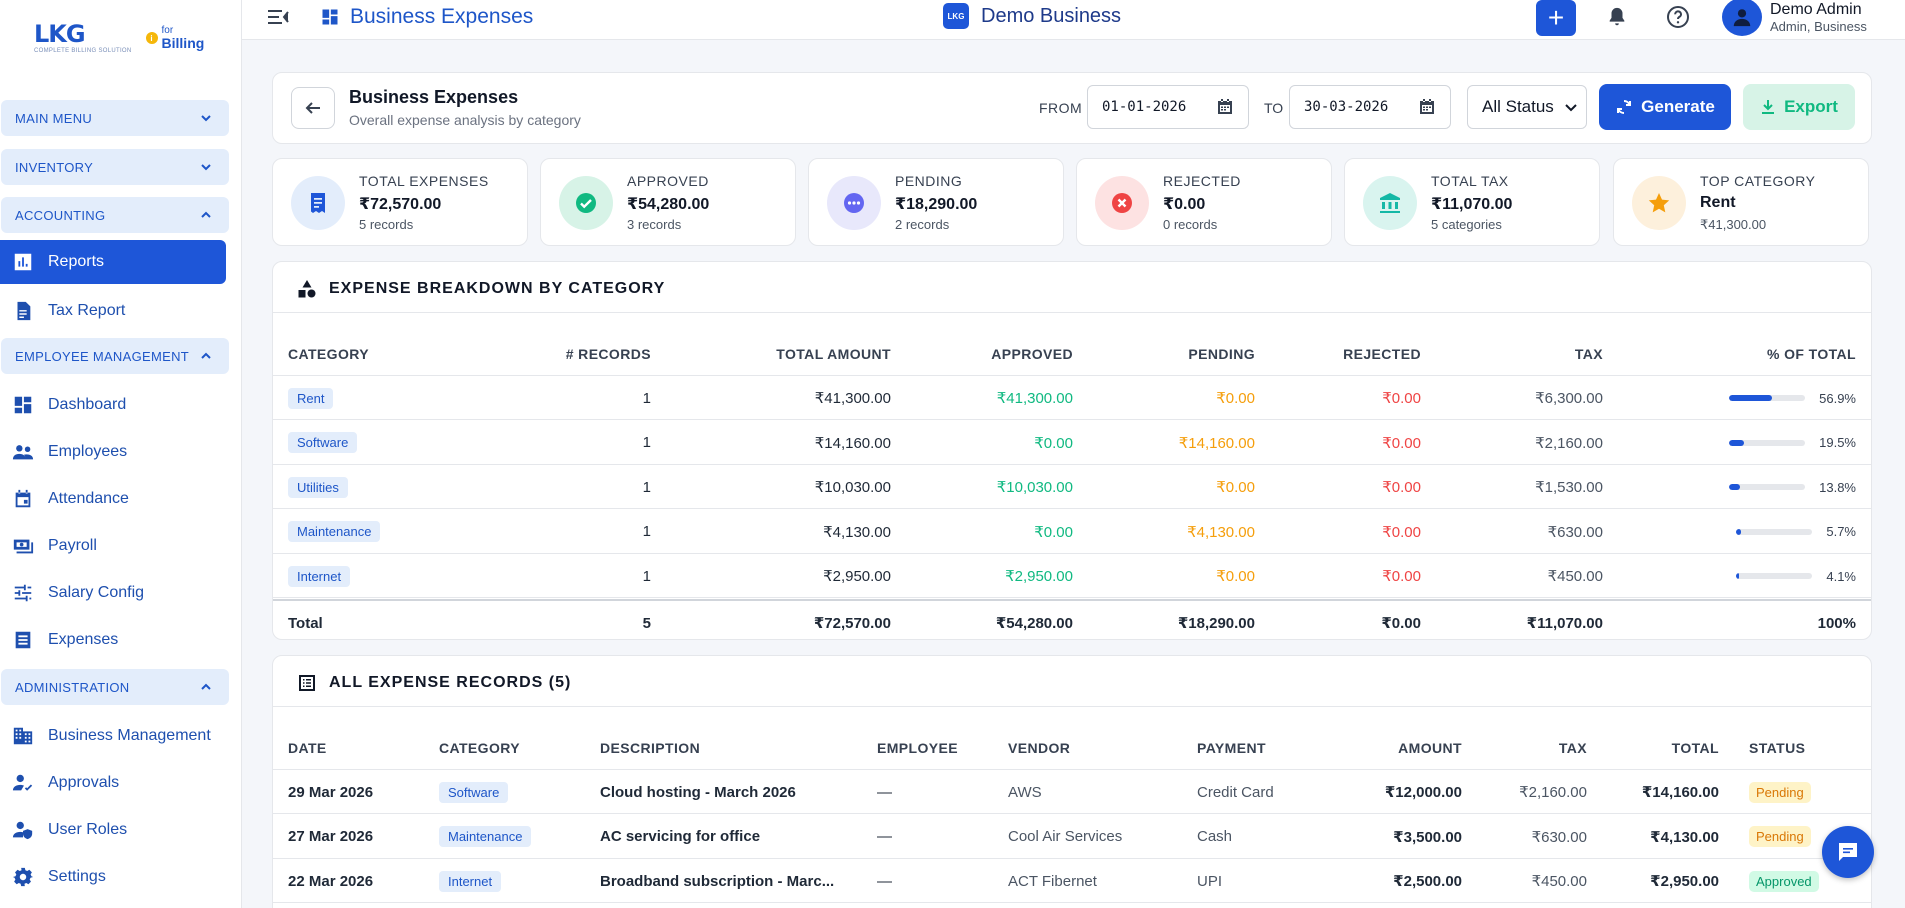 The width and height of the screenshot is (1905, 908). What do you see at coordinates (113, 498) in the screenshot?
I see `sidebar-item-attendance: Attendance` at bounding box center [113, 498].